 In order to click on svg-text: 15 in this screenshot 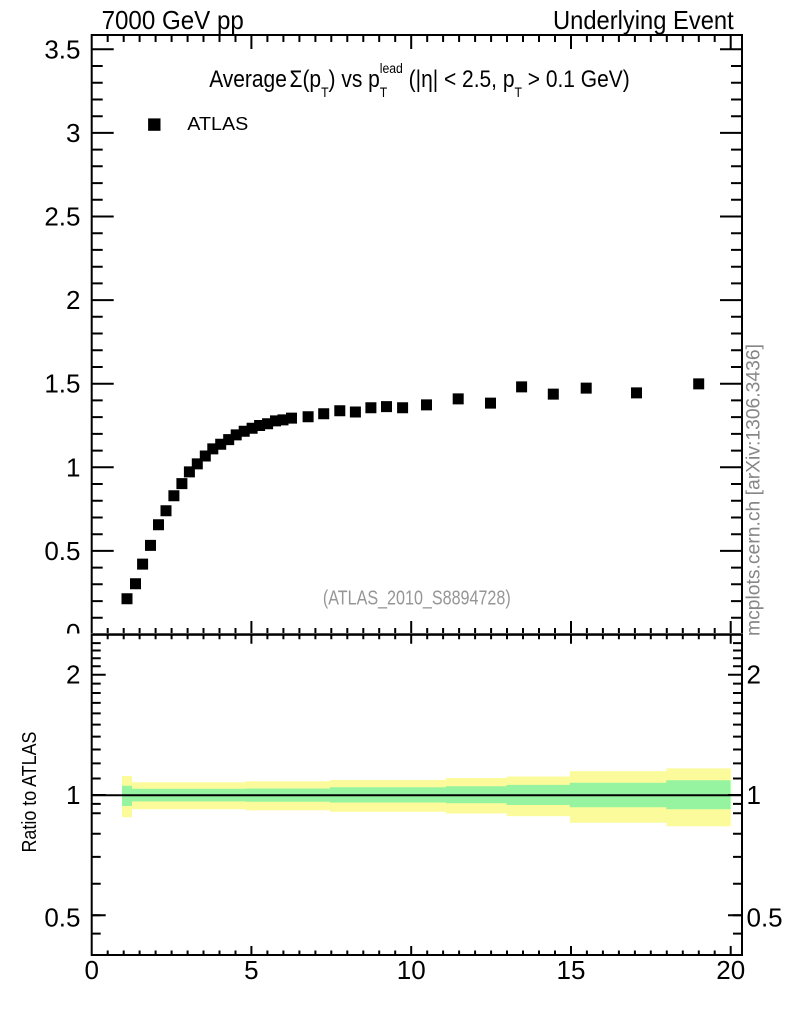, I will do `click(571, 970)`.